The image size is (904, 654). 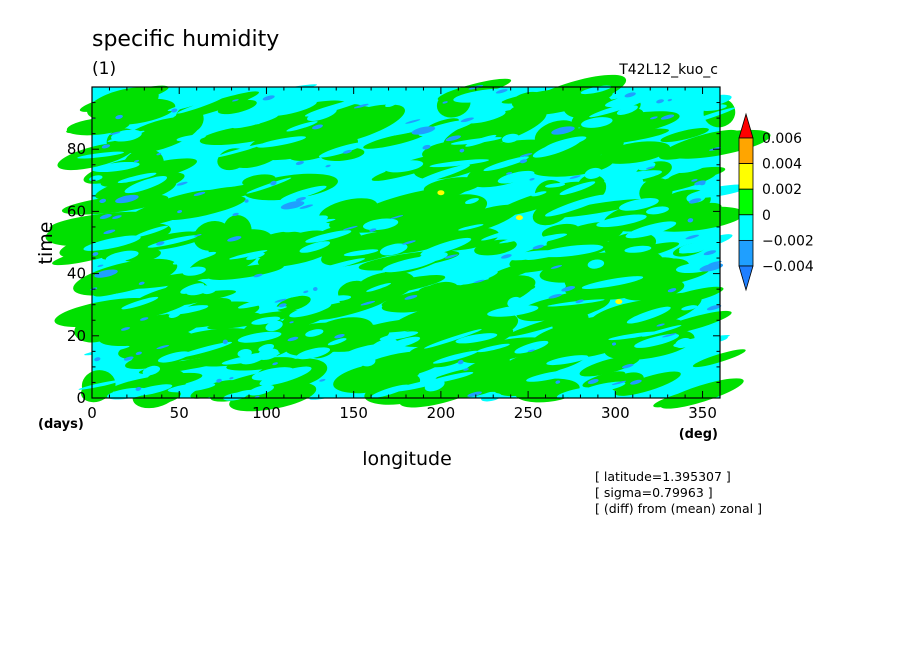 I want to click on y-axis-label: time, so click(x=46, y=243).